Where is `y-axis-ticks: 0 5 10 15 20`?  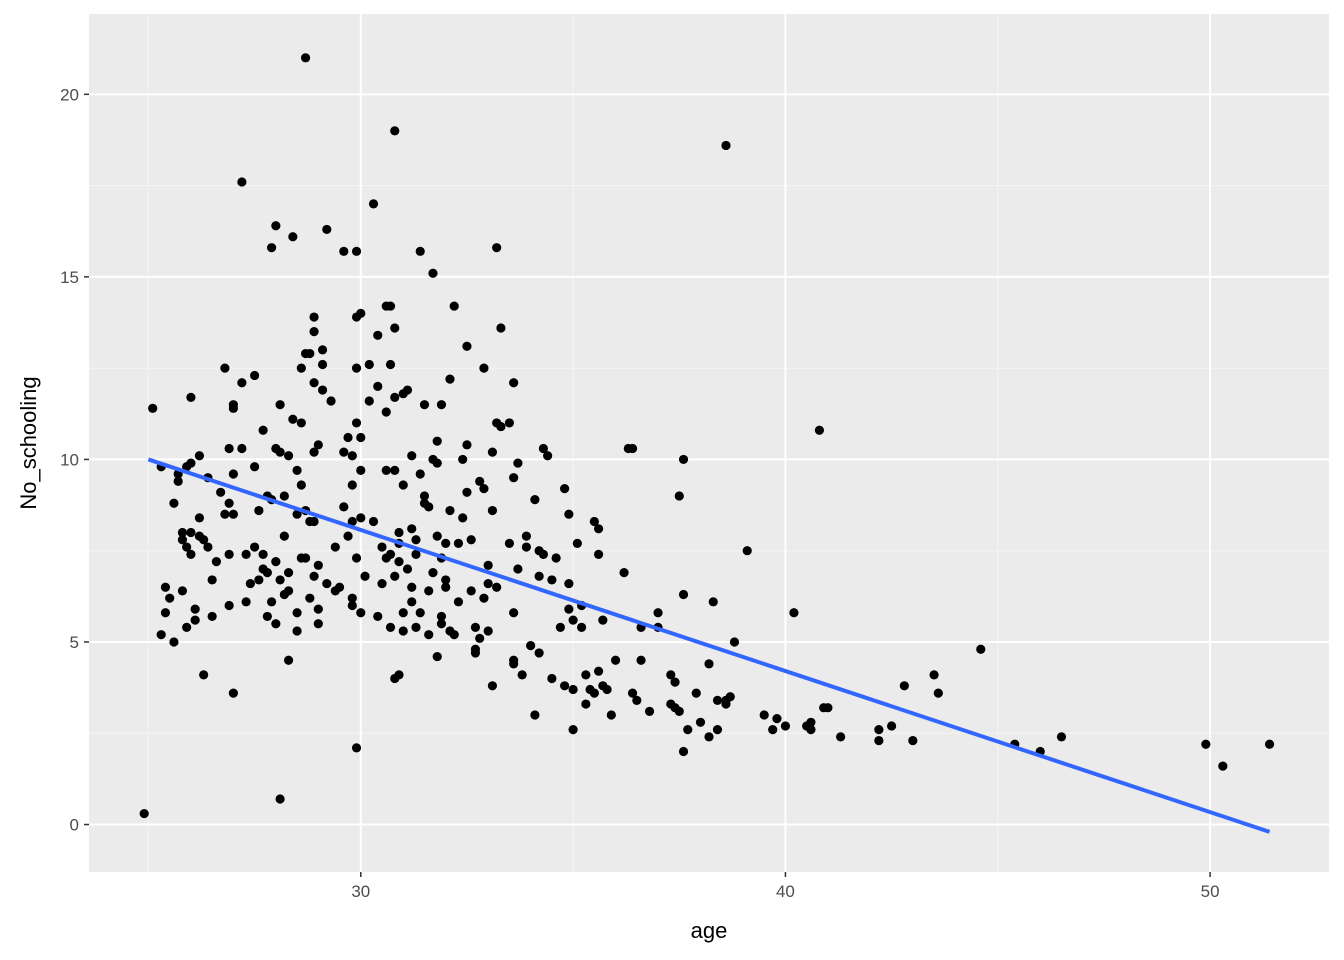
y-axis-ticks: 0 5 10 15 20 is located at coordinates (74, 460).